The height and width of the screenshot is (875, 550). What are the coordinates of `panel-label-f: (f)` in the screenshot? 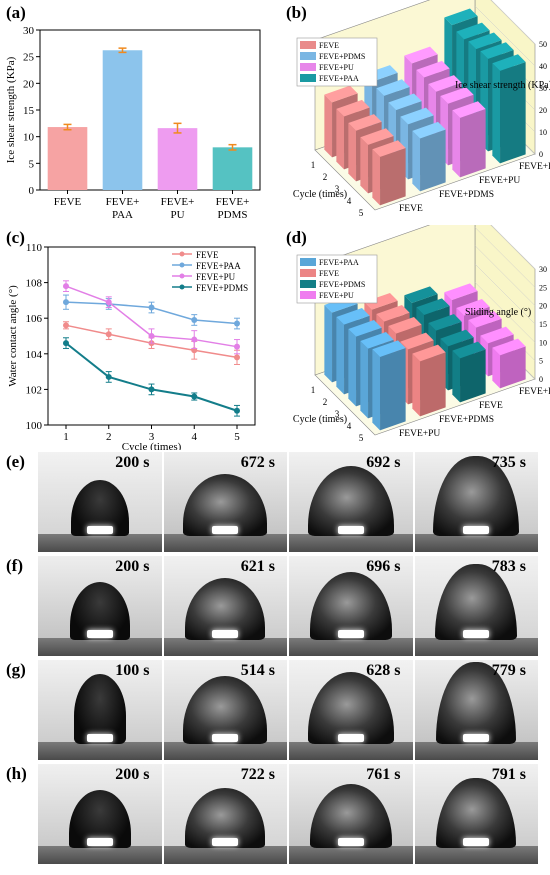 It's located at (14, 565).